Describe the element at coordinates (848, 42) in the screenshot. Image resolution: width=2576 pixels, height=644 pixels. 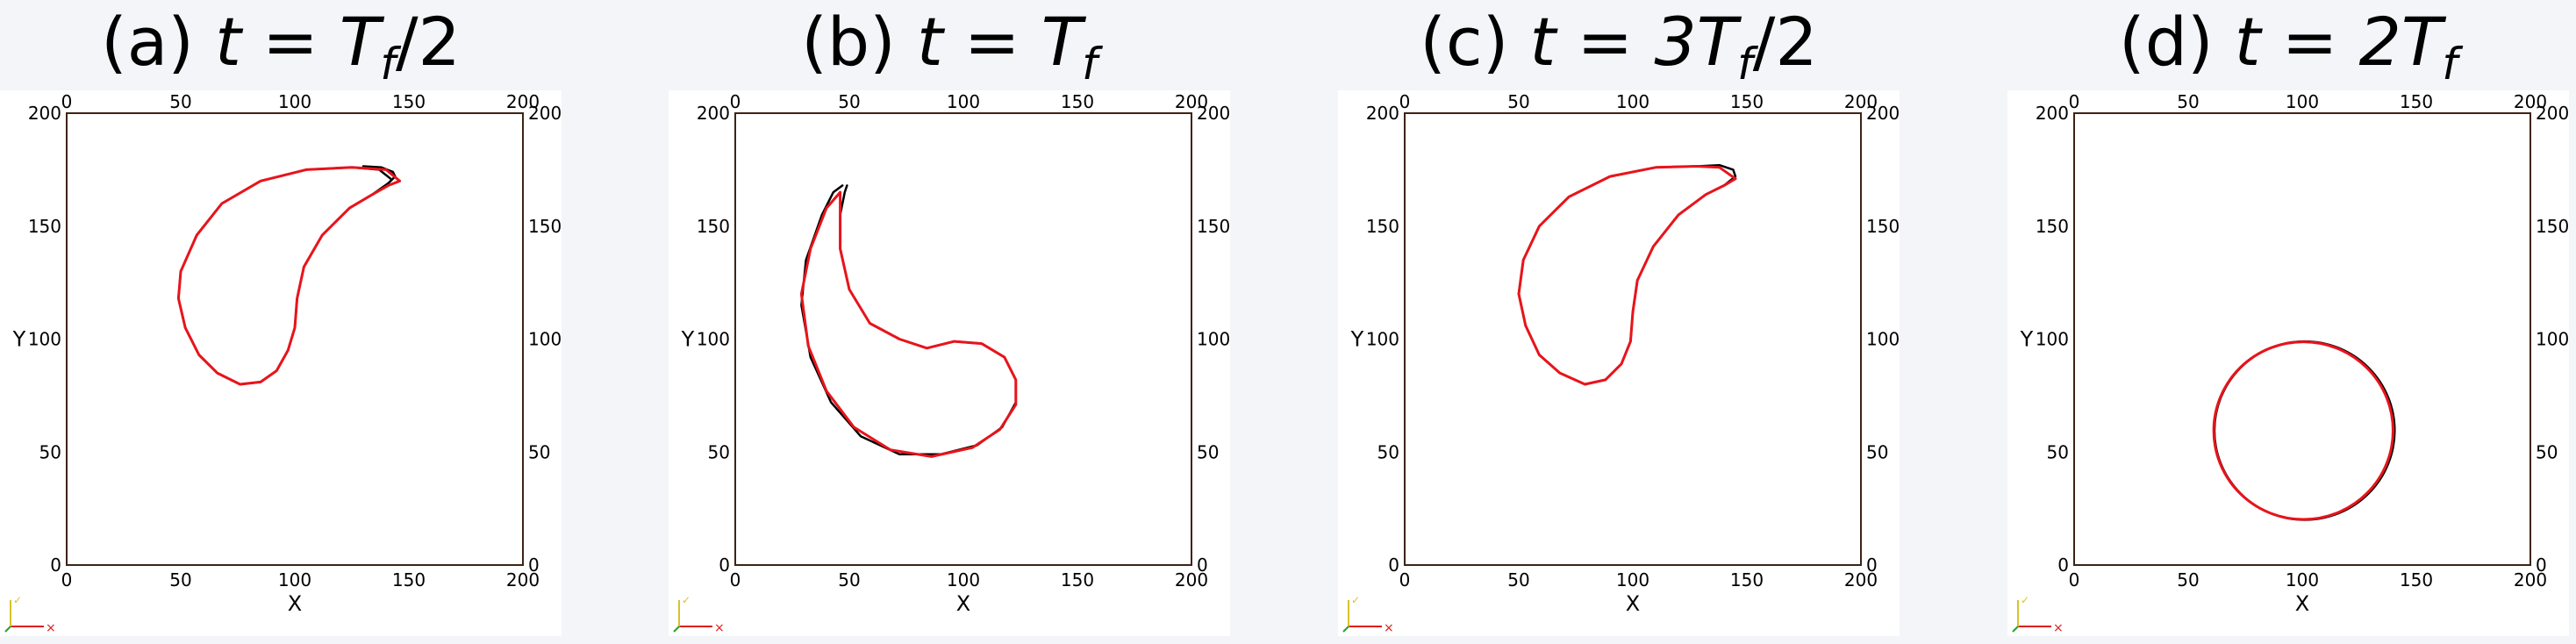
I see `title-prefix: (b)` at that location.